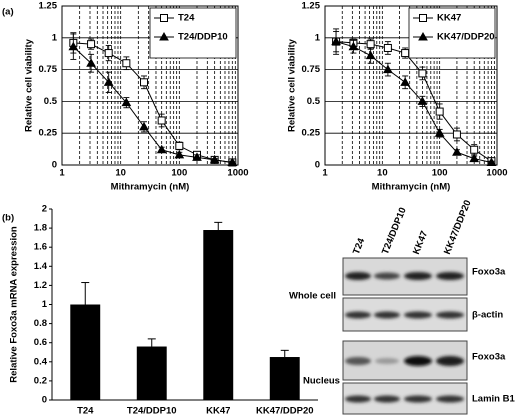  Describe the element at coordinates (404, 337) in the screenshot. I see `blot-bands` at that location.